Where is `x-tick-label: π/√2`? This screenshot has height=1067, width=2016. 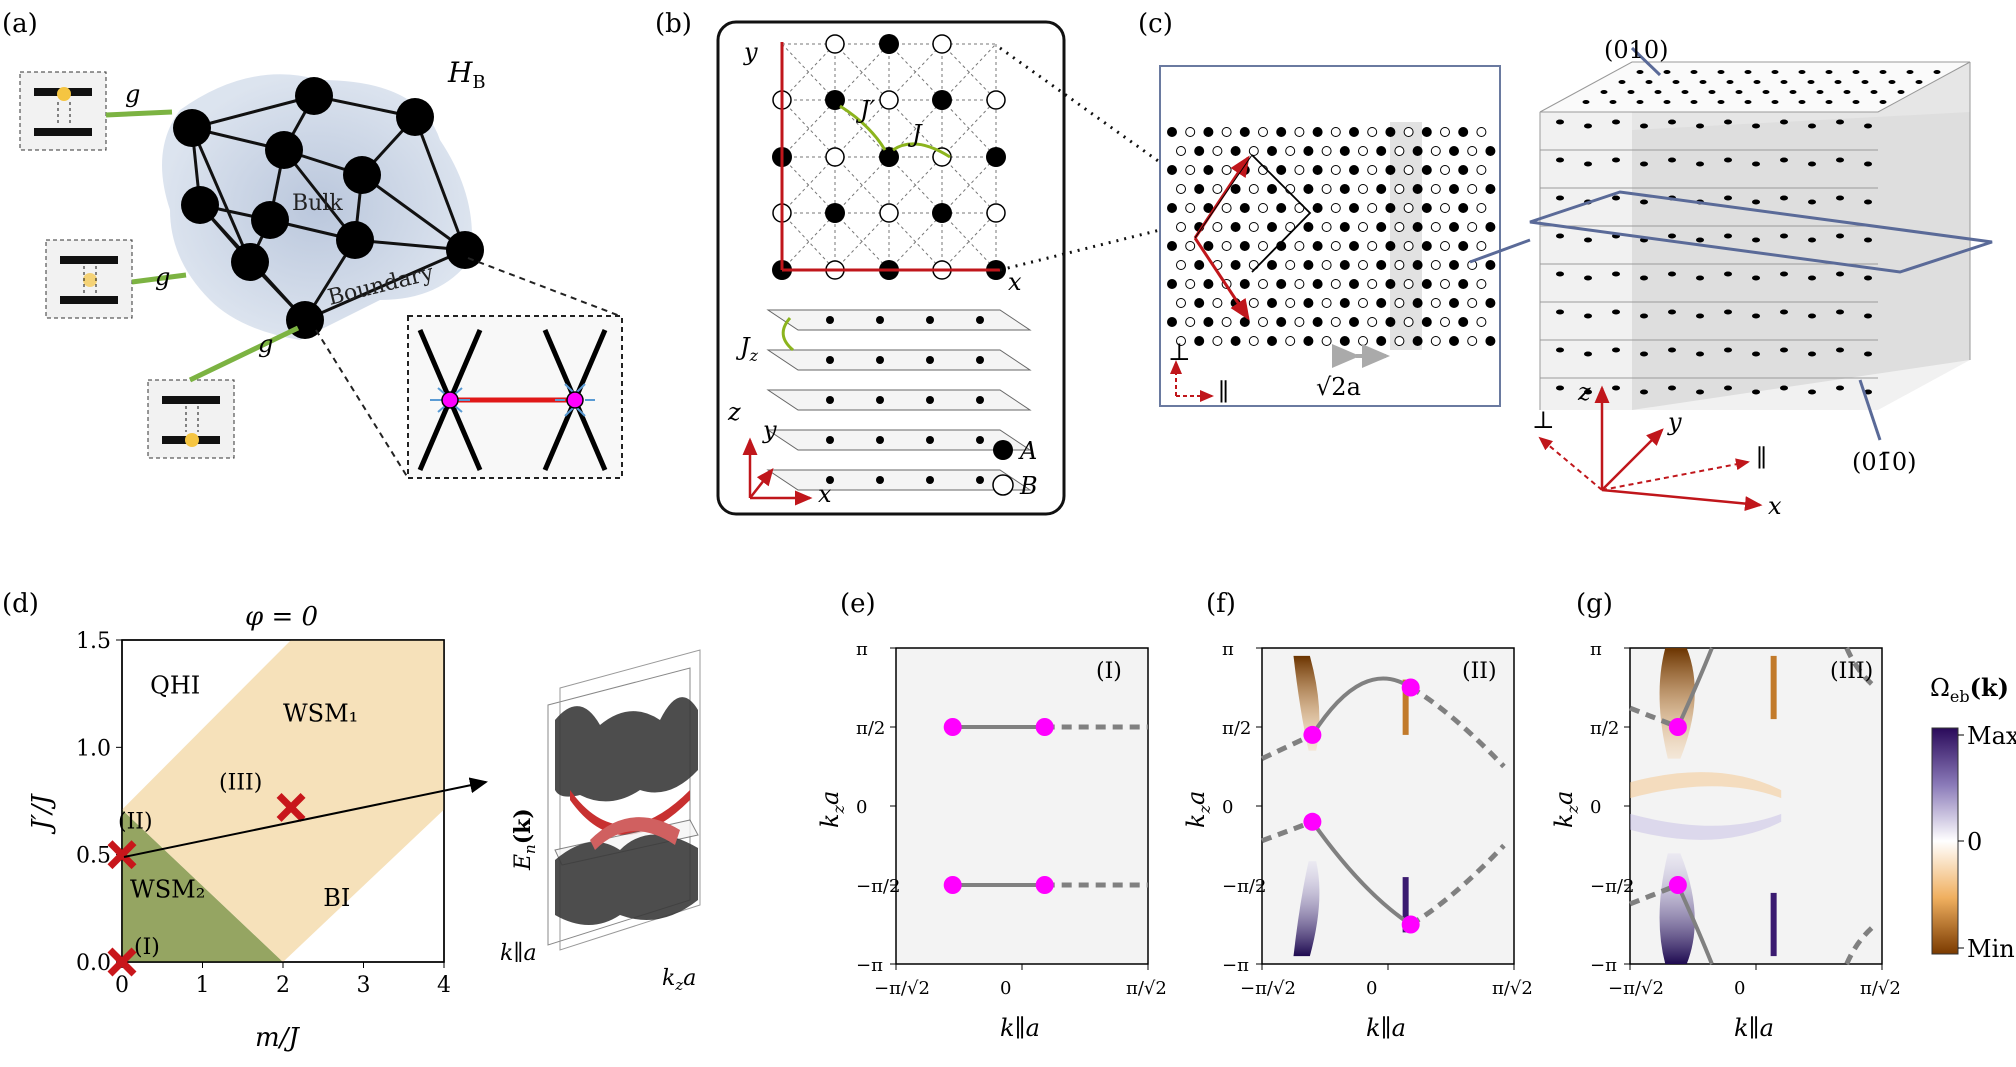 x-tick-label: π/√2 is located at coordinates (1880, 988).